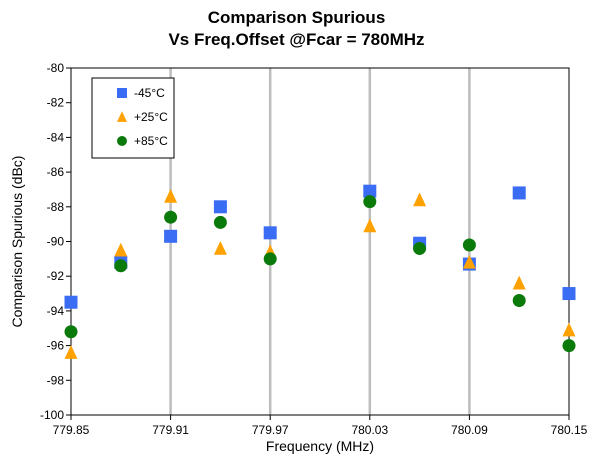 The width and height of the screenshot is (593, 460). What do you see at coordinates (320, 446) in the screenshot?
I see `x-axis-label: Frequency (MHz)` at bounding box center [320, 446].